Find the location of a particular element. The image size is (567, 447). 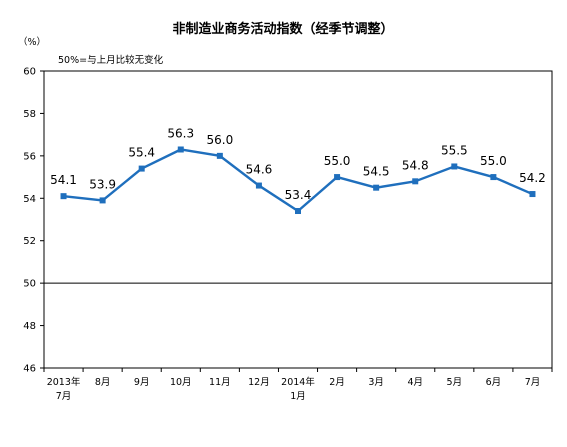

chart-title: 非制造业商务活动指数（经季节调整） is located at coordinates (282, 29).